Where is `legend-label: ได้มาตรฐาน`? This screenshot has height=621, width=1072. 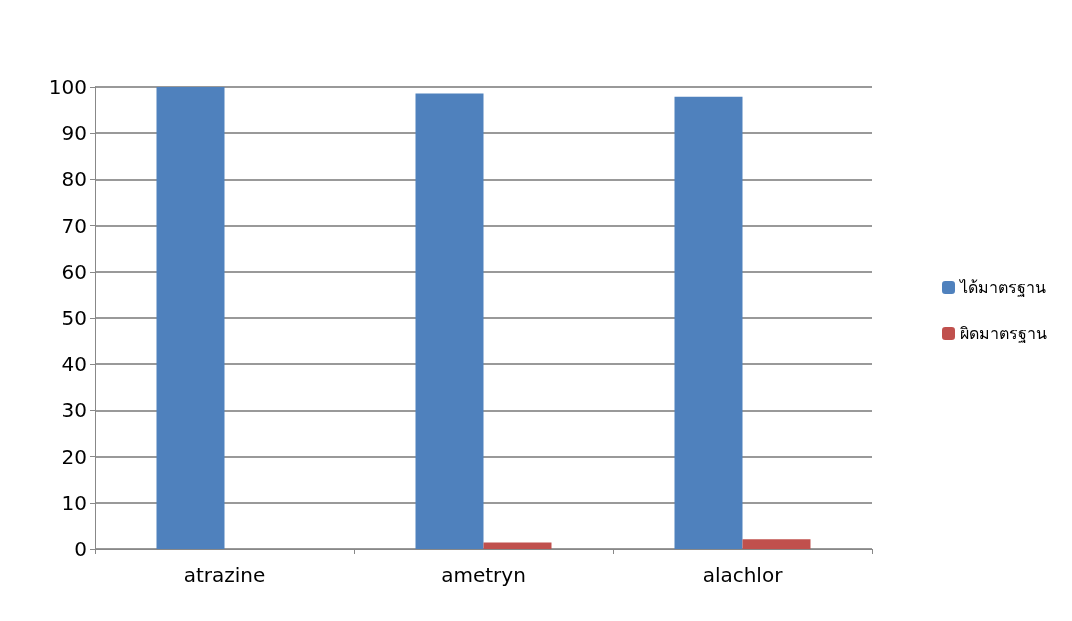 legend-label: ได้มาตรฐาน is located at coordinates (1002, 287).